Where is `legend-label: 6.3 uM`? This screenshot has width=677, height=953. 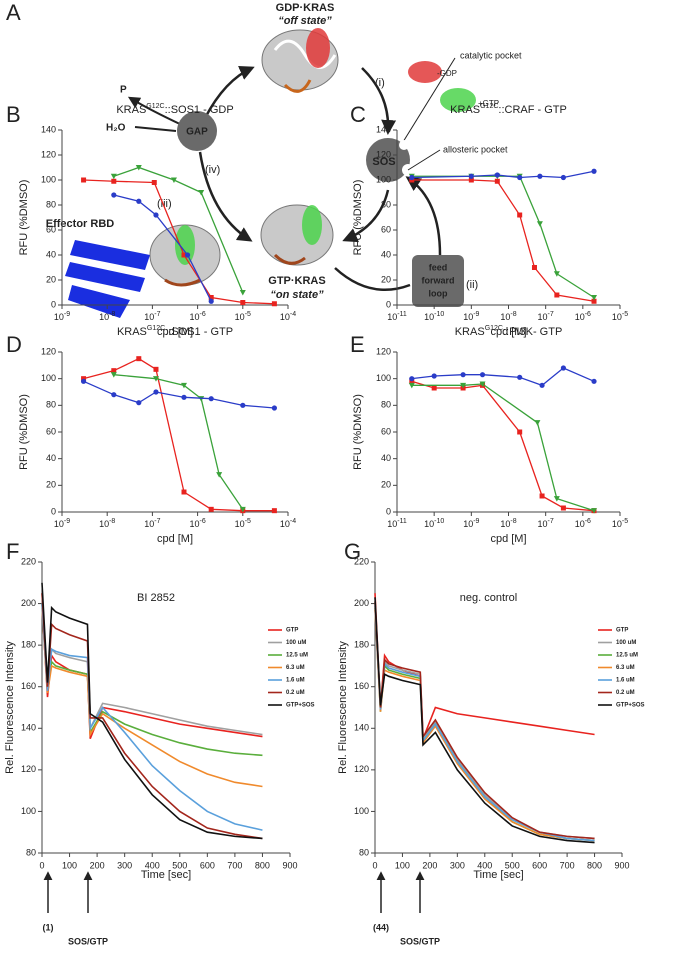 legend-label: 6.3 uM is located at coordinates (625, 668).